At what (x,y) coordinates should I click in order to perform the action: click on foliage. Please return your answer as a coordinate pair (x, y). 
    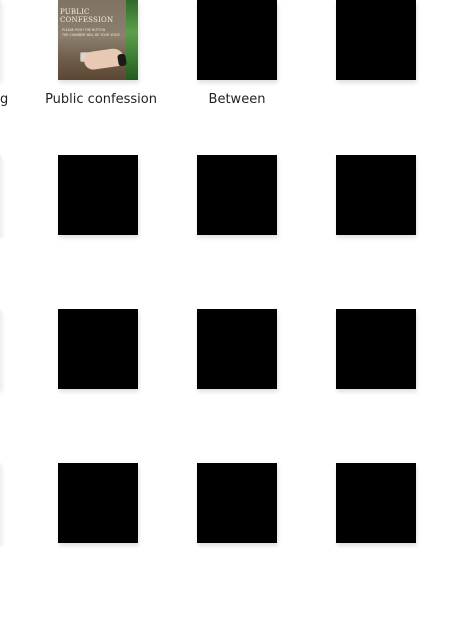
    Looking at the image, I should click on (132, 40).